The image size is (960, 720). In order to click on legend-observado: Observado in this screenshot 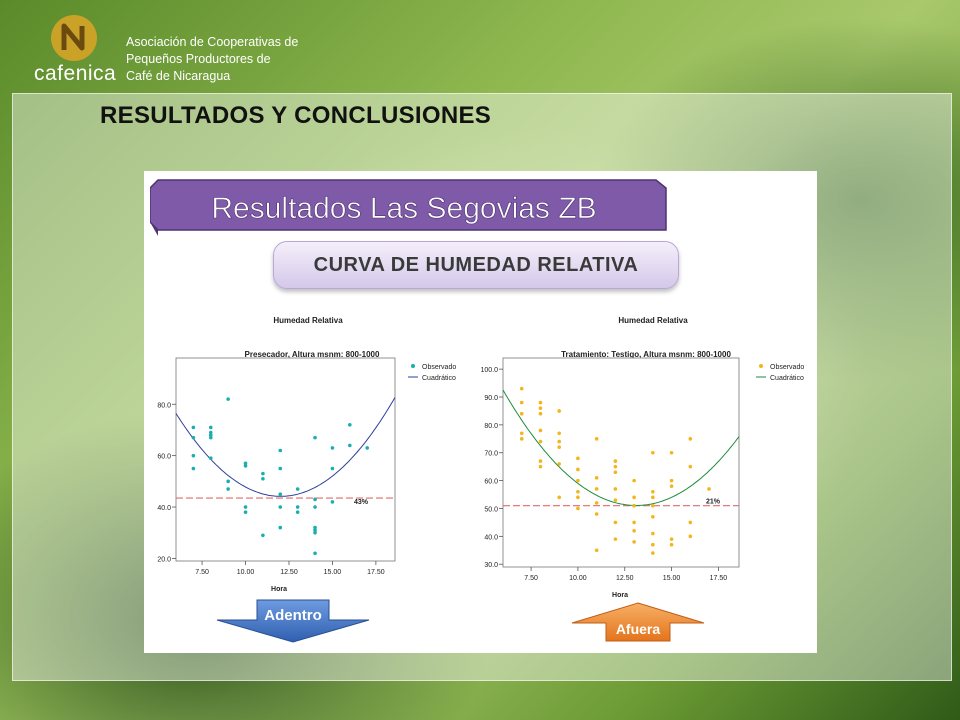, I will do `click(439, 367)`.